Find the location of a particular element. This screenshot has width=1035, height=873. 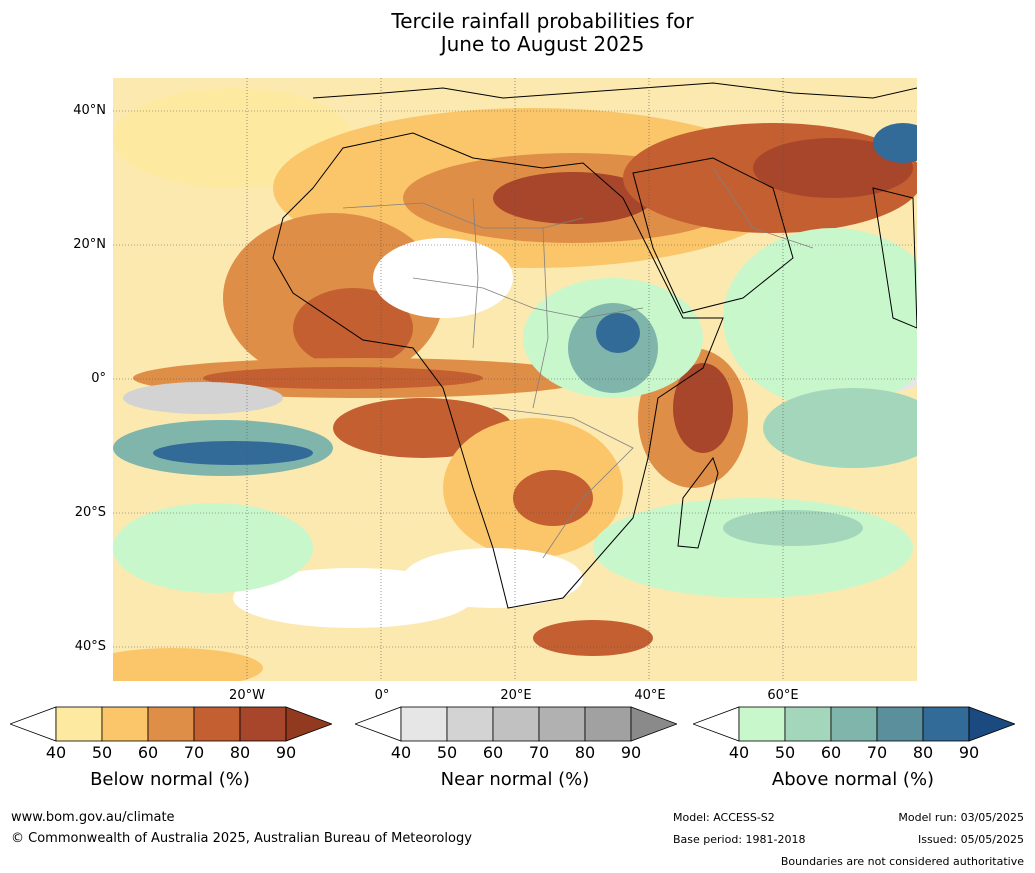

lon-label-60e: 60°E is located at coordinates (783, 695).